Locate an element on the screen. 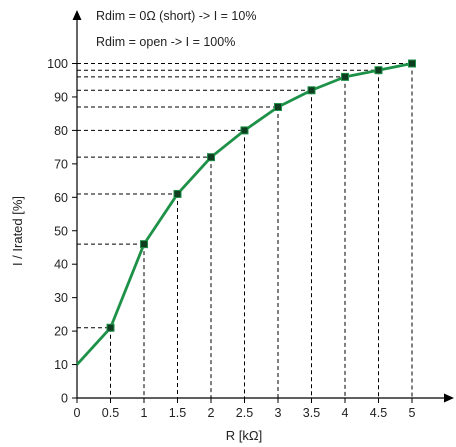  x-tick-label: 2 is located at coordinates (211, 413).